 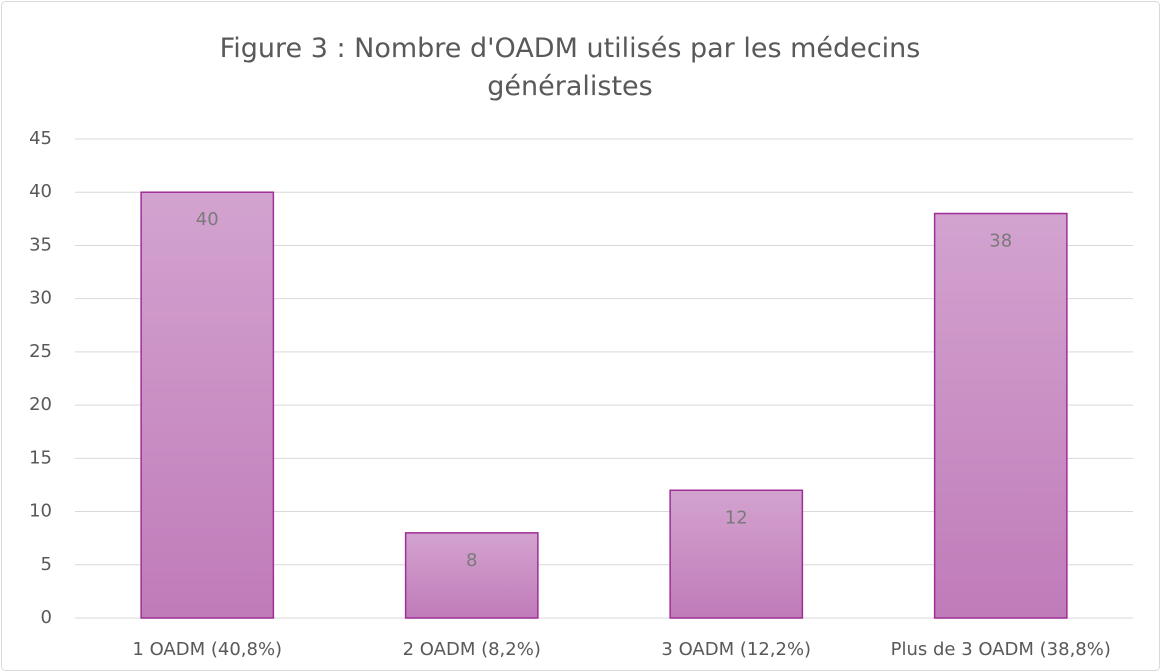 I want to click on x-tick-label: 2 OADM (8,2%), so click(x=472, y=649).